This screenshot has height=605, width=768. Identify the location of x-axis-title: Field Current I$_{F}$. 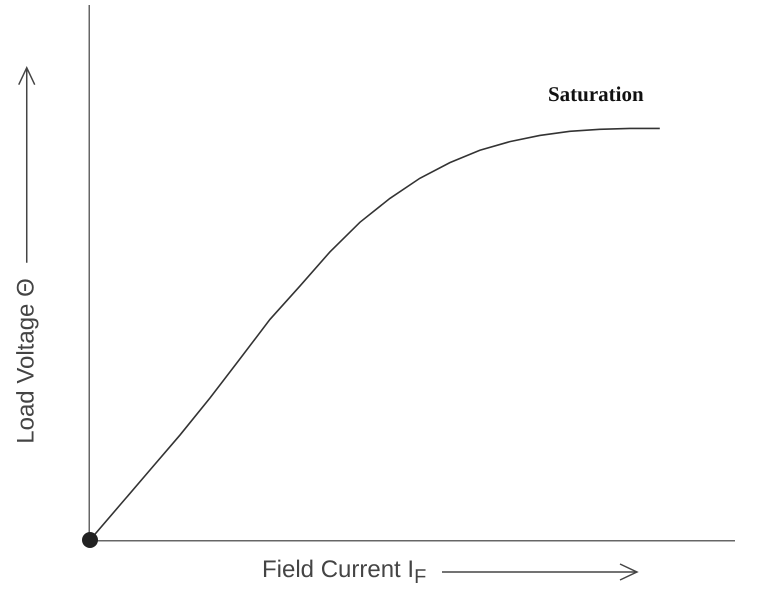
(344, 572).